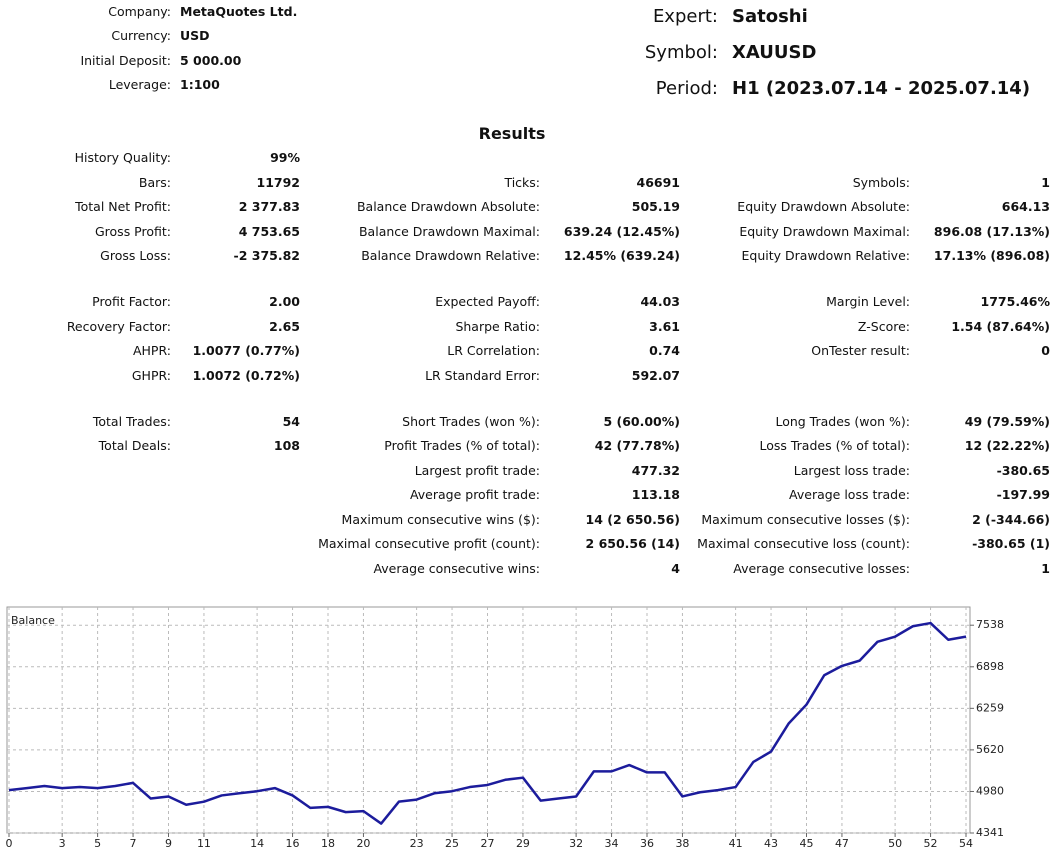  I want to click on metric-value: 664.13, so click(1025, 206).